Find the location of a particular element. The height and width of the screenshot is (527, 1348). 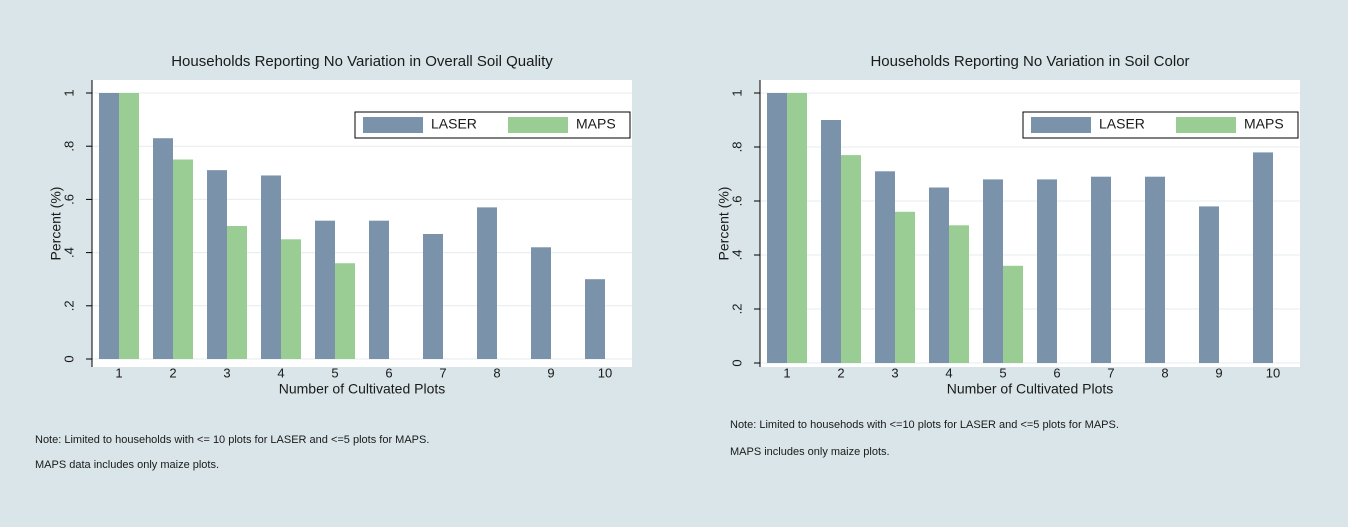

legend-box is located at coordinates (492, 125).